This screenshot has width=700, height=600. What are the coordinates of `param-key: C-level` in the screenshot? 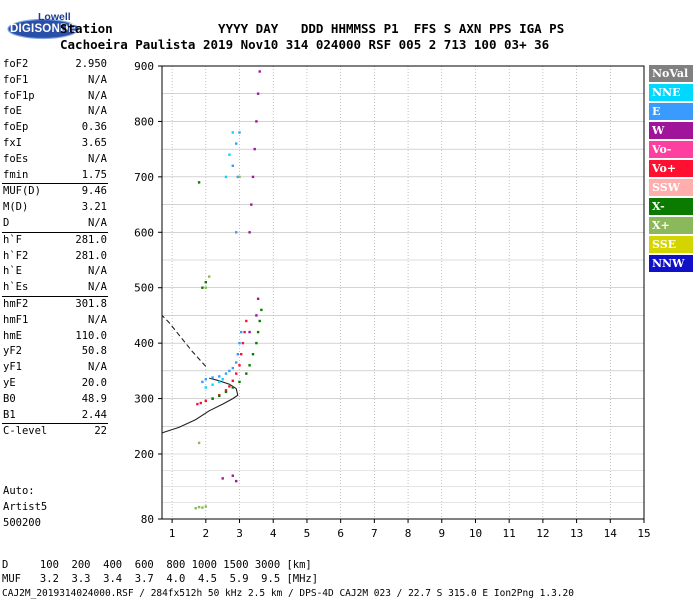 It's located at (25, 431).